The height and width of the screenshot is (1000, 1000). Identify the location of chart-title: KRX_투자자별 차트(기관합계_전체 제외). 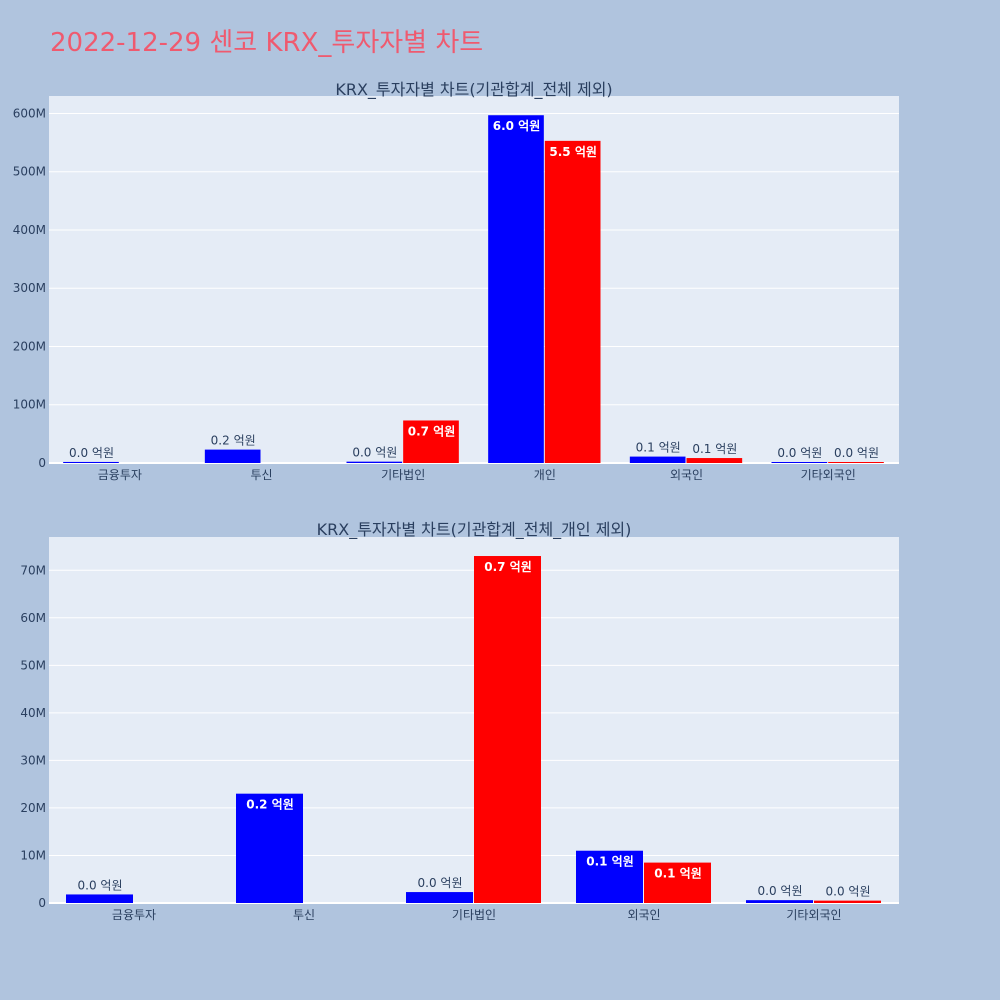
(473, 90).